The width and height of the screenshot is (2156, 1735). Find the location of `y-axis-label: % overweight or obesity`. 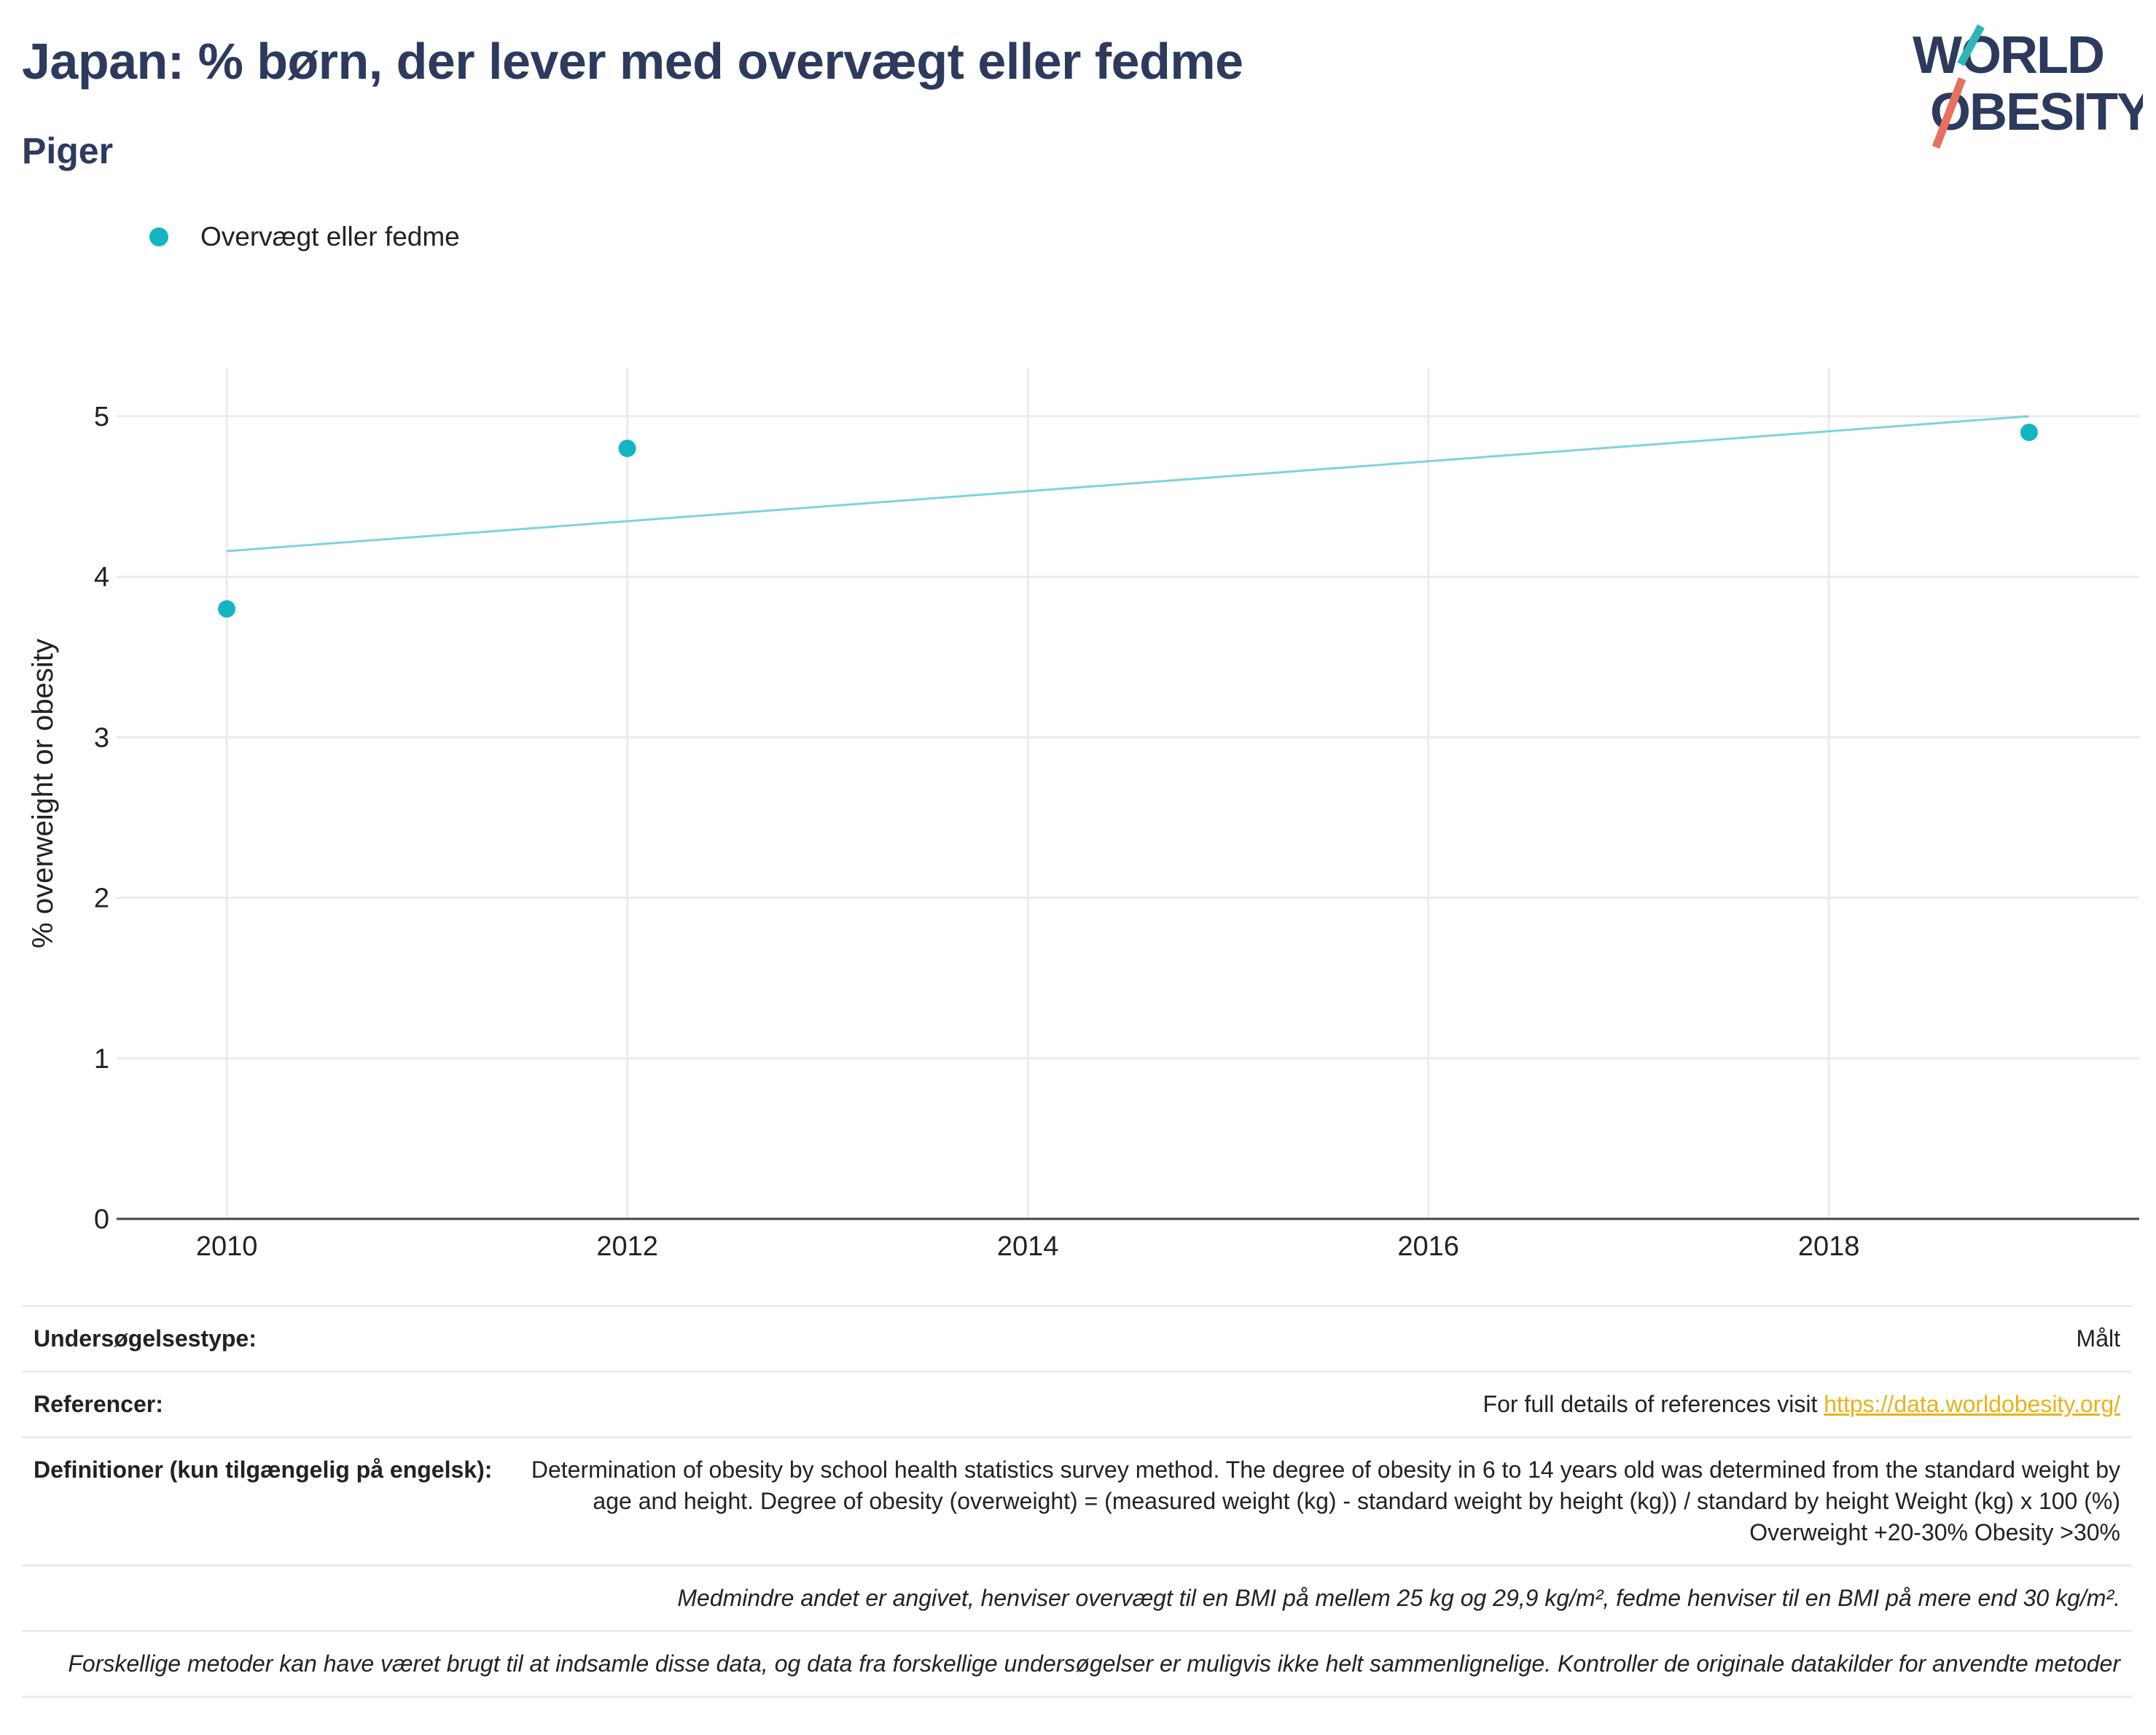

y-axis-label: % overweight or obesity is located at coordinates (43, 794).